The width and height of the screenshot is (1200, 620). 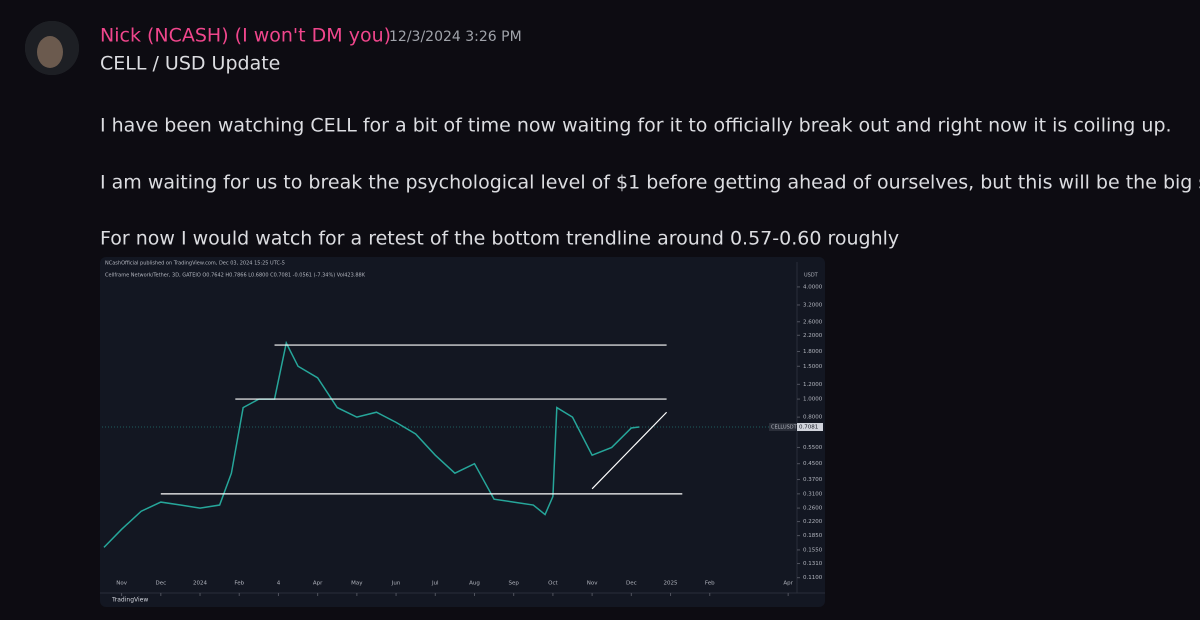 What do you see at coordinates (357, 584) in the screenshot?
I see `x-tick-label: May` at bounding box center [357, 584].